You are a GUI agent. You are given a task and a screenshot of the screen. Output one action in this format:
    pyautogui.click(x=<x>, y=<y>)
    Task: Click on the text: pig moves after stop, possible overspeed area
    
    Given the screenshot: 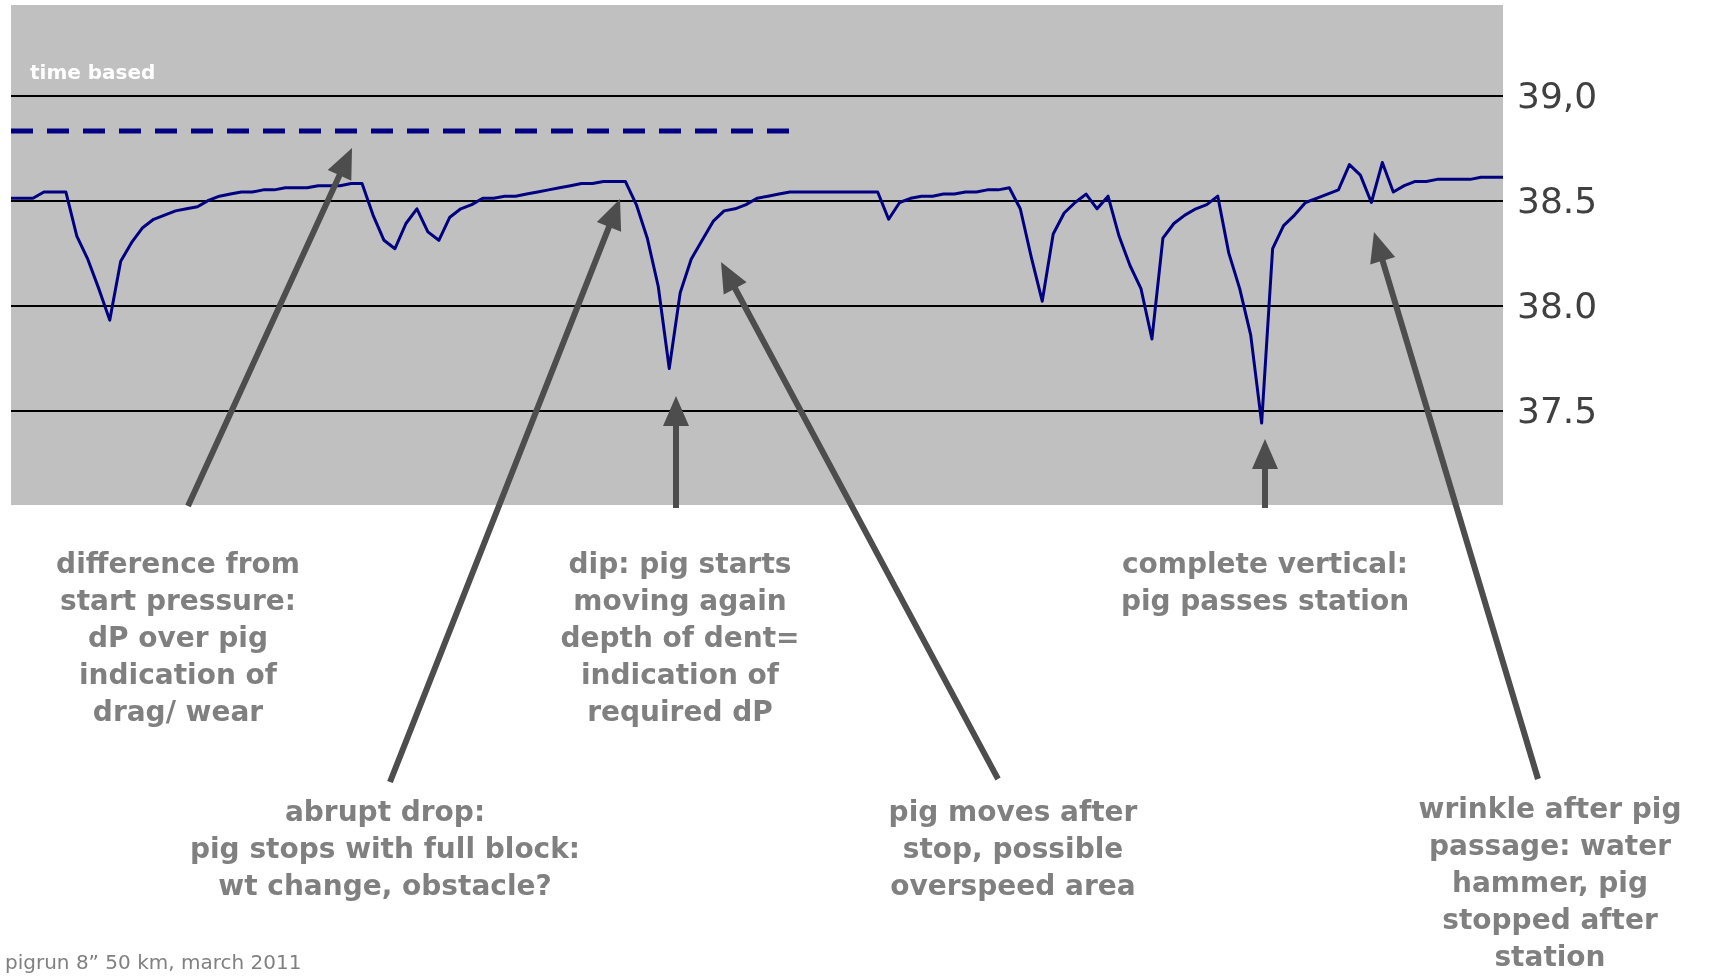 What is the action you would take?
    pyautogui.click(x=1013, y=849)
    